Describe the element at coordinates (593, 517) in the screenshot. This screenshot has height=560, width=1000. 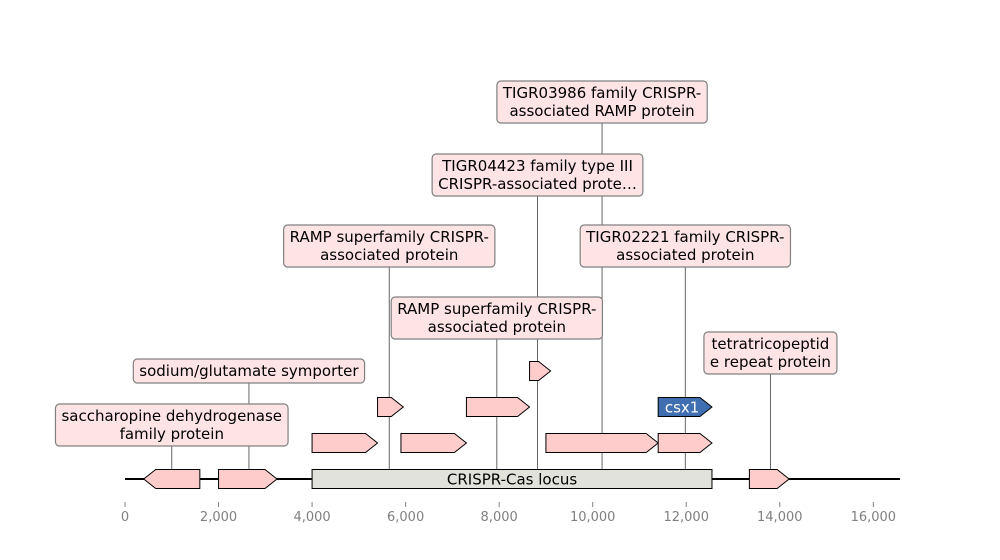
I see `axis-tick-label: 10,000` at that location.